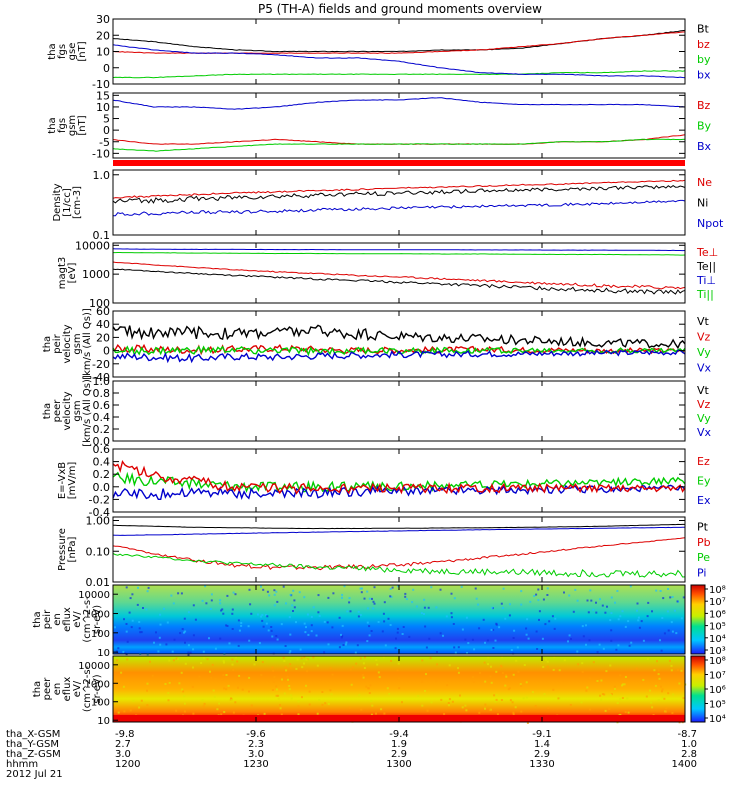 The image size is (750, 800). I want to click on x-tick-z-label: 2.9, so click(399, 754).